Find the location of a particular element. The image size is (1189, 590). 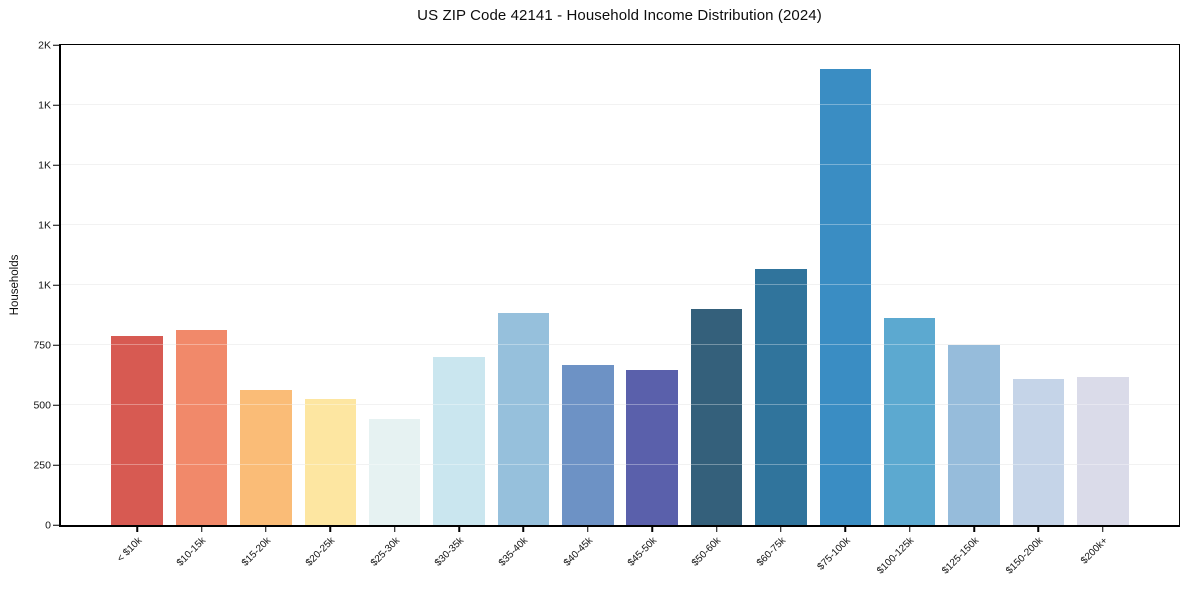

x-tick-label: $60-75k is located at coordinates (771, 552).